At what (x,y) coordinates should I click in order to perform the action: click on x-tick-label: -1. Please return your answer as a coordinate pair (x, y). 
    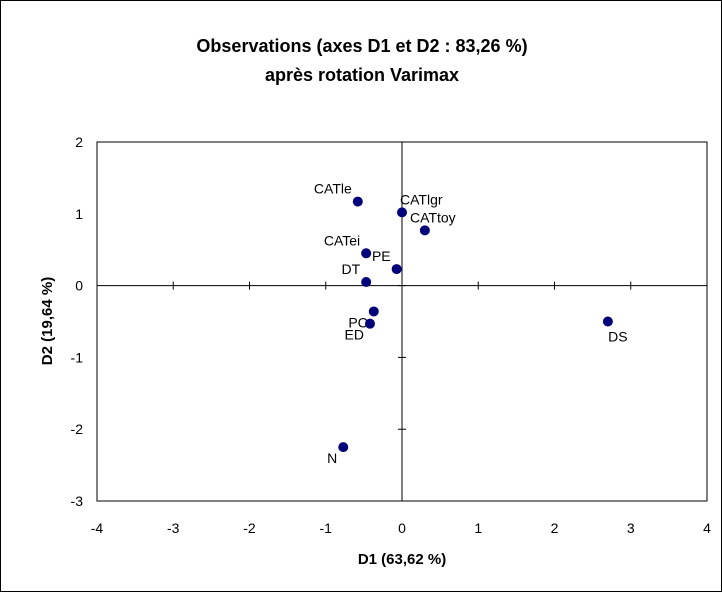
    Looking at the image, I should click on (326, 528).